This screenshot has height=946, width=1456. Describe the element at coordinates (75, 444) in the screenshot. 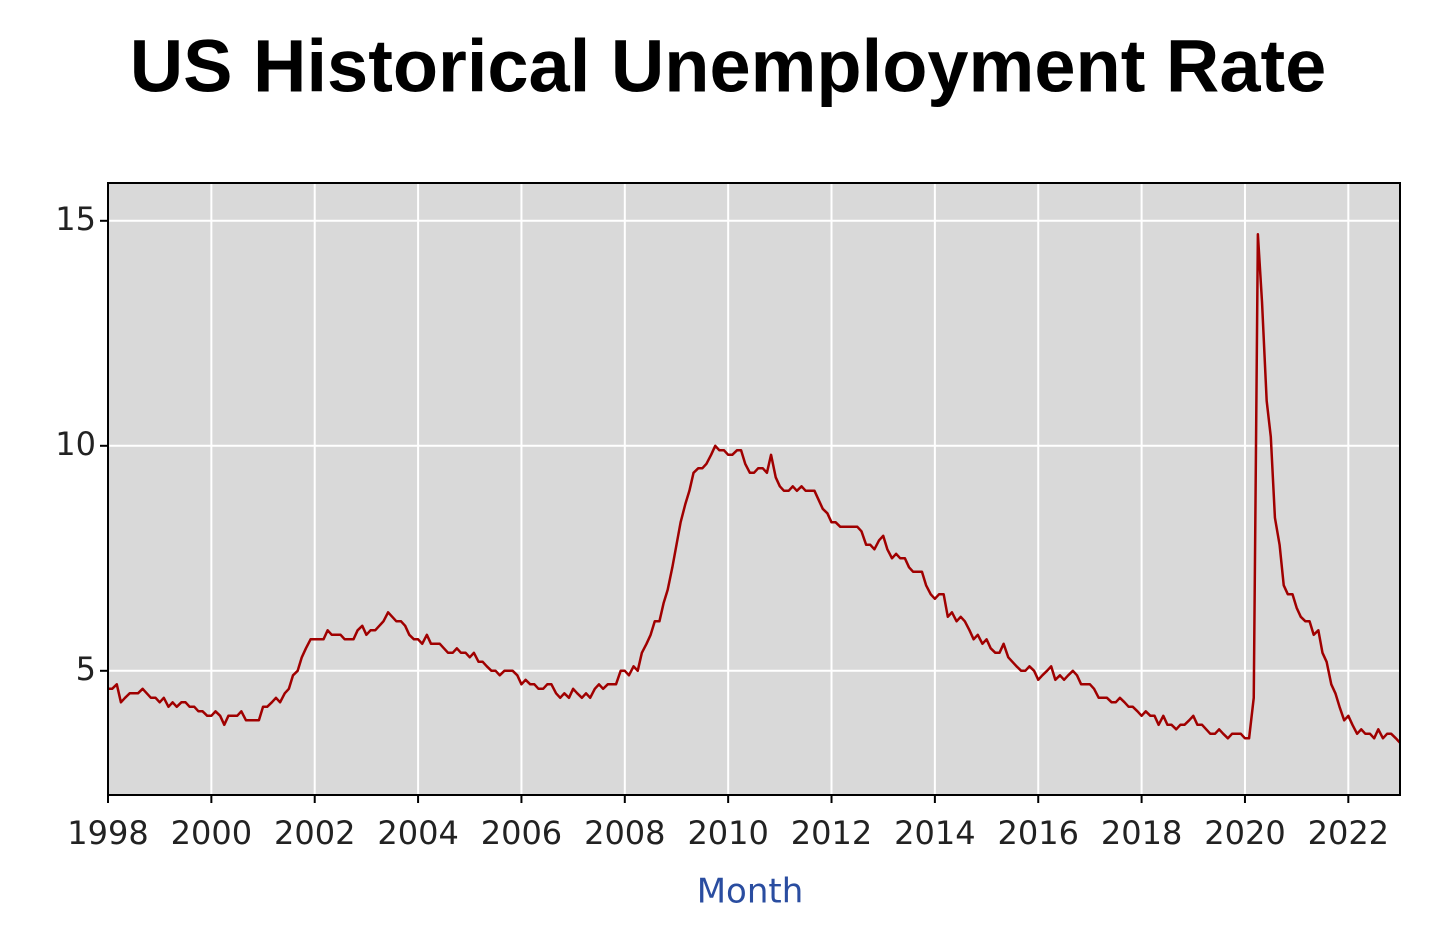

I see `y-tick-label: 10` at that location.